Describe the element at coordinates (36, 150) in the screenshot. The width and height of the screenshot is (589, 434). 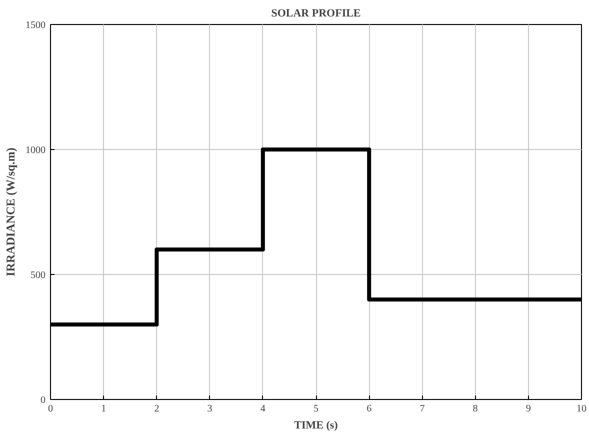
I see `y-tick-label: 1000` at that location.